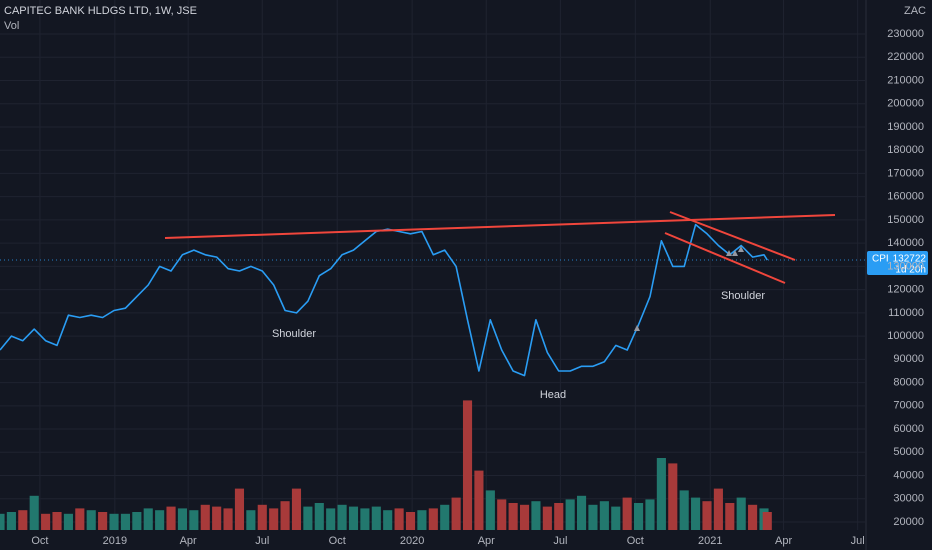  I want to click on y-tick-label: 210000, so click(905, 80).